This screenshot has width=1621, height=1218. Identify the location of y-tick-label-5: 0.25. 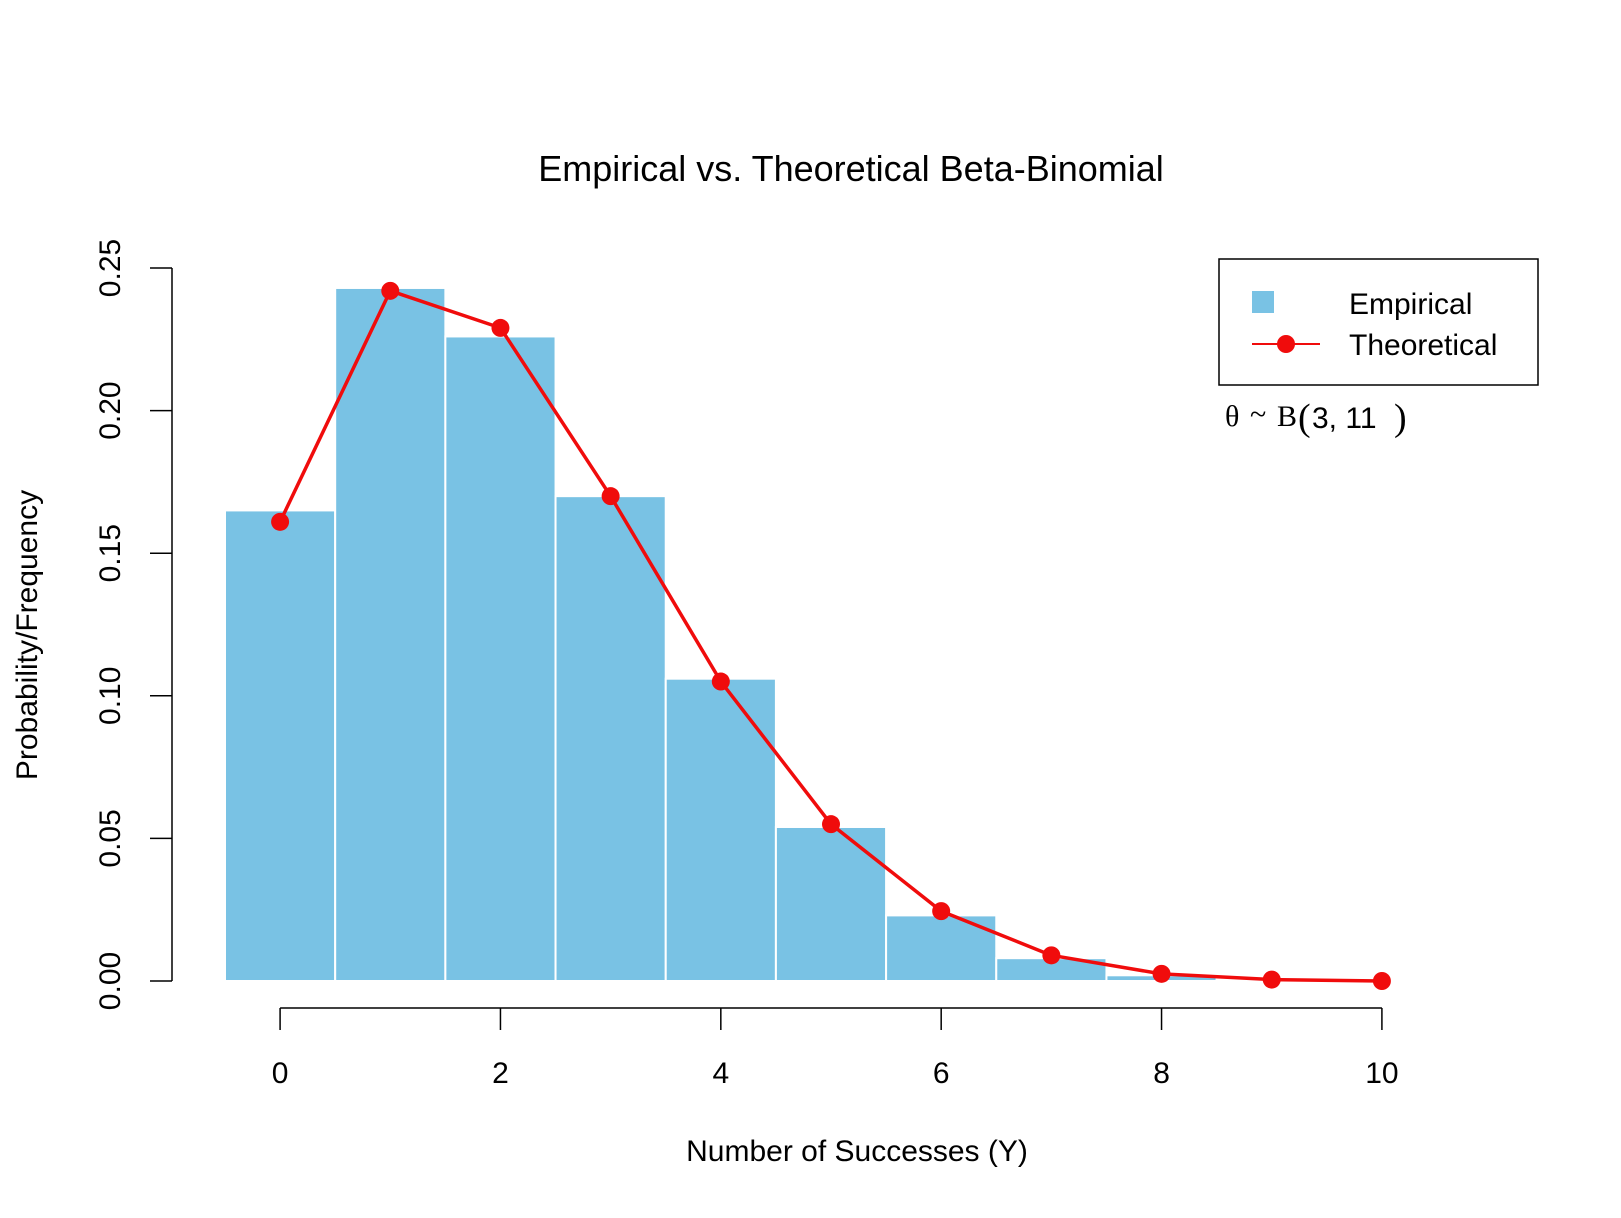
(110, 268).